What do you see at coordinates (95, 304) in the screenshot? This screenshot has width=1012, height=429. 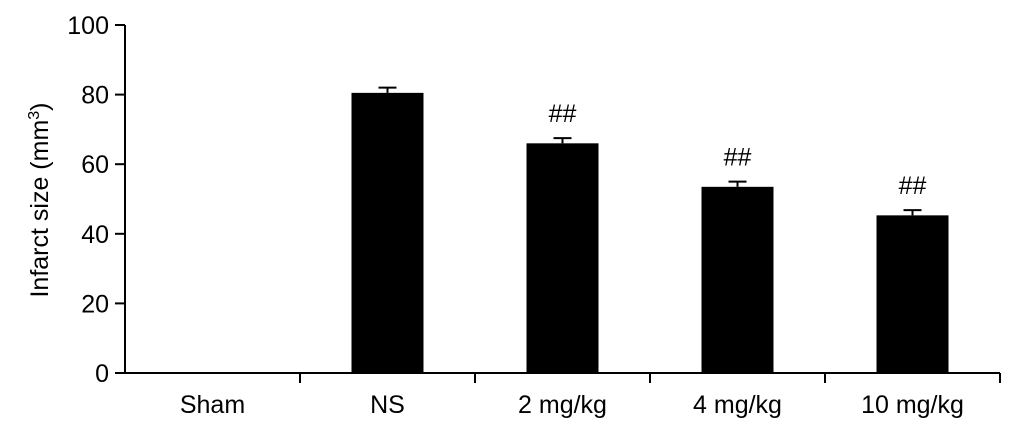 I see `y-tick-label-20: 20` at bounding box center [95, 304].